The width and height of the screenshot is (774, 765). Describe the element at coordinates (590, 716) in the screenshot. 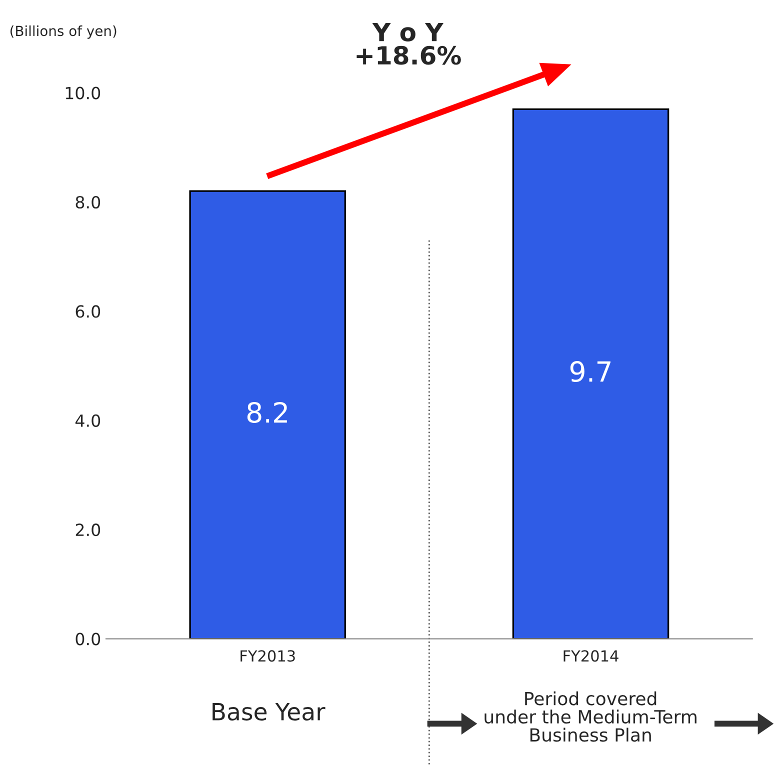

I see `text: Period covered under the Medium-Term Business Plan` at that location.